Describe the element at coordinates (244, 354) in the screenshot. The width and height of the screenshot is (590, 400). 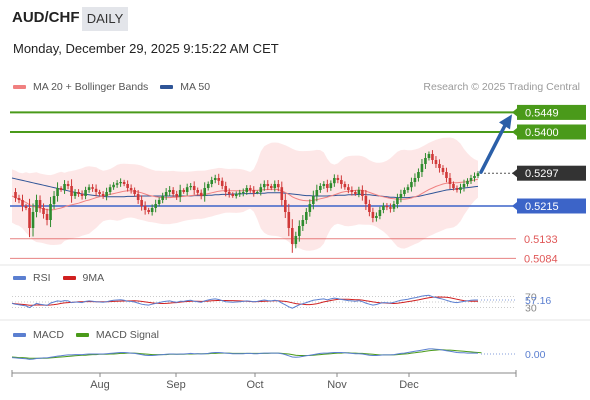
I see `macd-line` at that location.